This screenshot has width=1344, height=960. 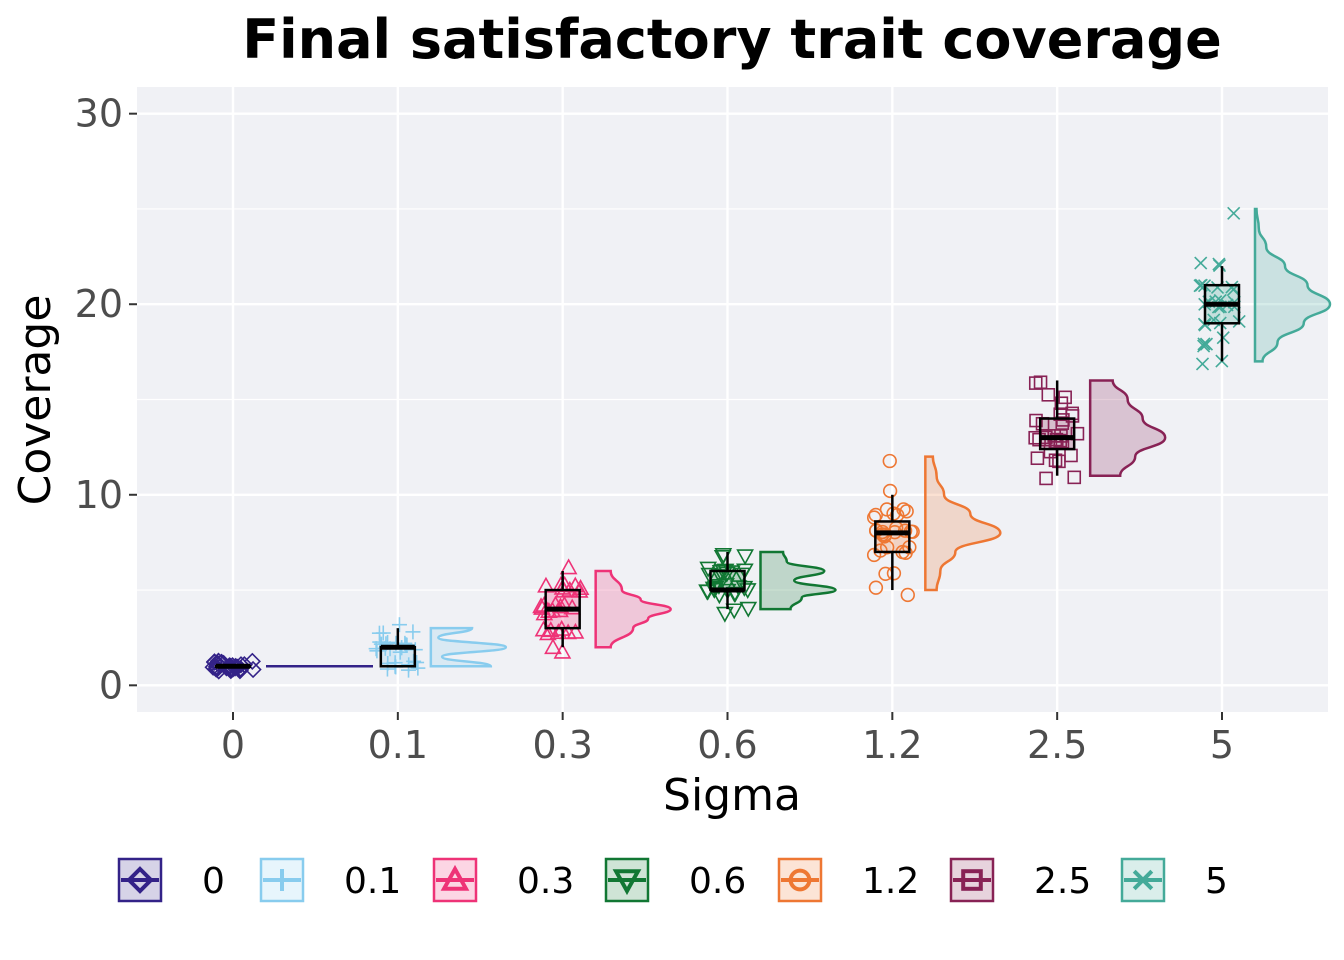 I want to click on x-tick-label: 0.6, so click(x=727, y=745).